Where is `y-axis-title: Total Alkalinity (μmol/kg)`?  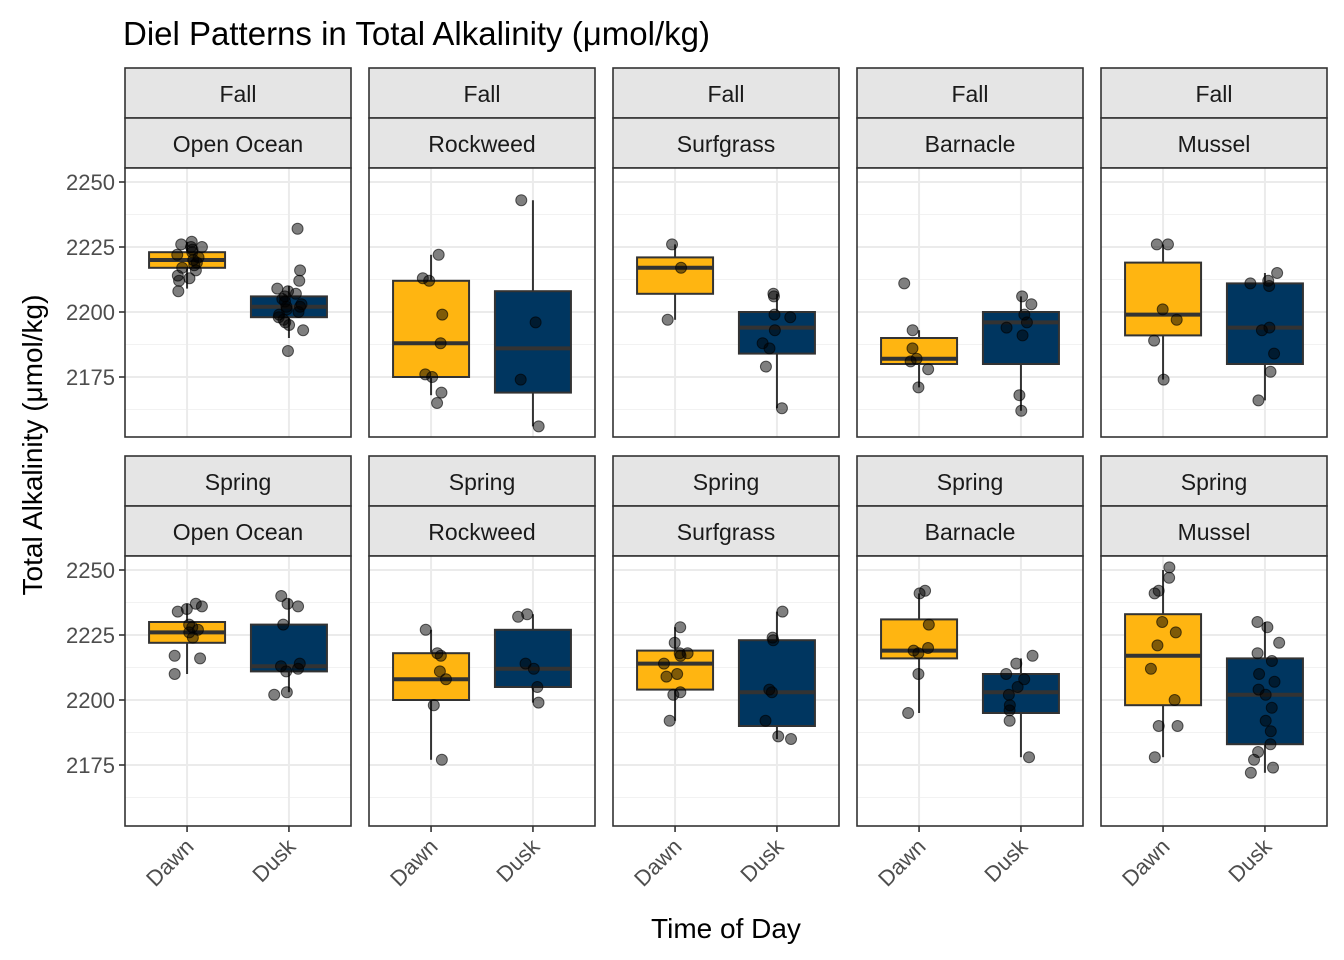 y-axis-title: Total Alkalinity (μmol/kg) is located at coordinates (32, 445).